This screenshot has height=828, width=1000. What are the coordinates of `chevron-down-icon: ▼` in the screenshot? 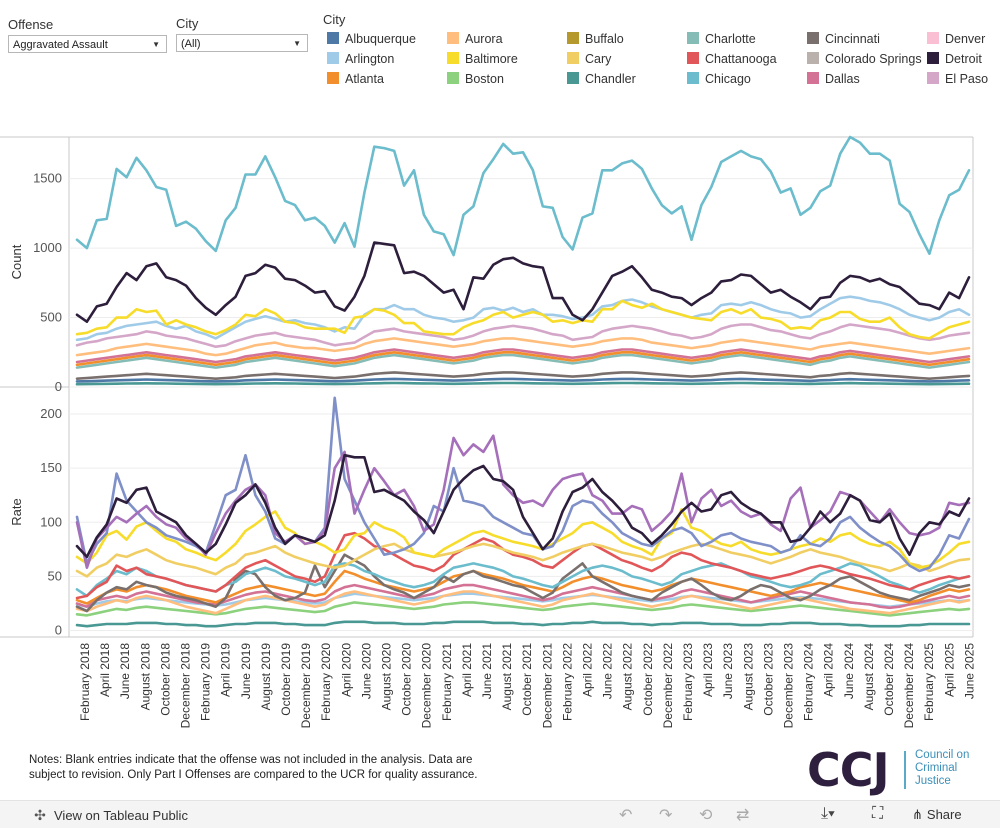 It's located at (156, 44).